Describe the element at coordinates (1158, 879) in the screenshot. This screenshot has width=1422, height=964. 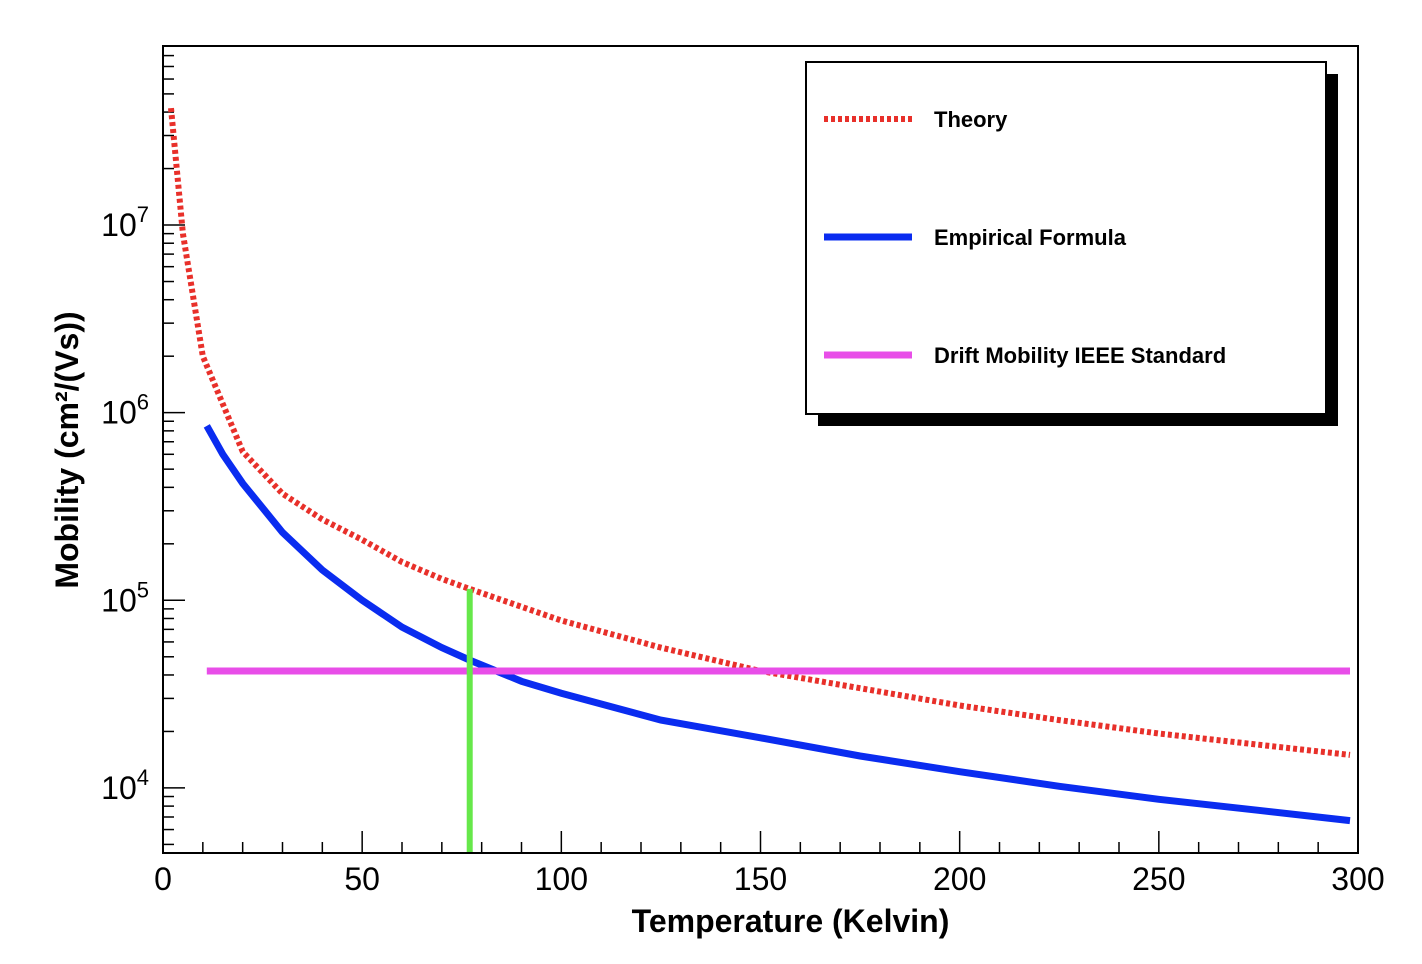
I see `x-tick-label: 250` at that location.